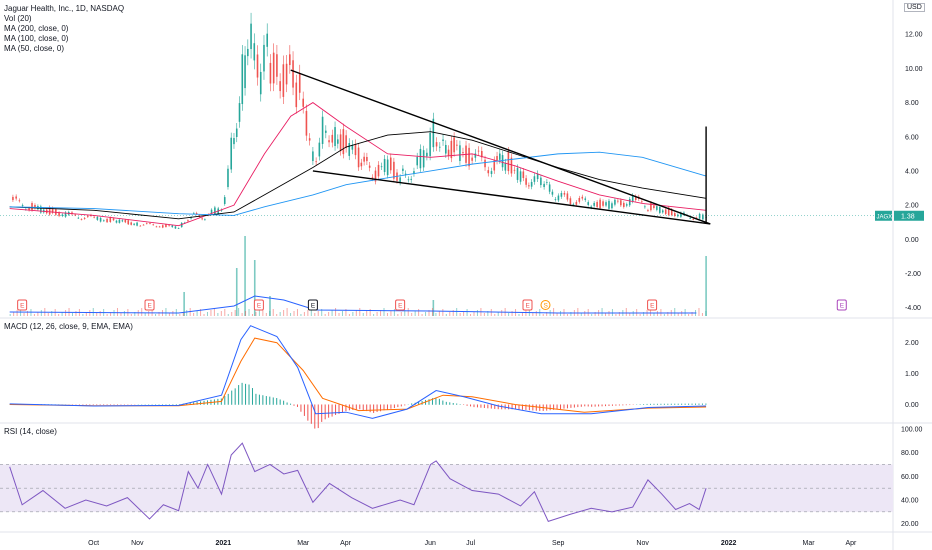  What do you see at coordinates (34, 48) in the screenshot?
I see `indicator-ma50: MA (50, close, 0)` at bounding box center [34, 48].